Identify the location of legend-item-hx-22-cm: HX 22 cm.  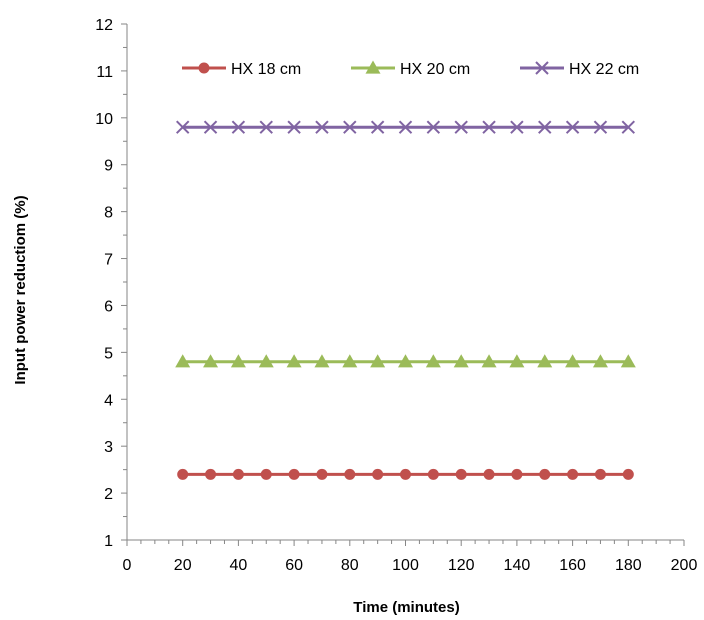
(579, 69).